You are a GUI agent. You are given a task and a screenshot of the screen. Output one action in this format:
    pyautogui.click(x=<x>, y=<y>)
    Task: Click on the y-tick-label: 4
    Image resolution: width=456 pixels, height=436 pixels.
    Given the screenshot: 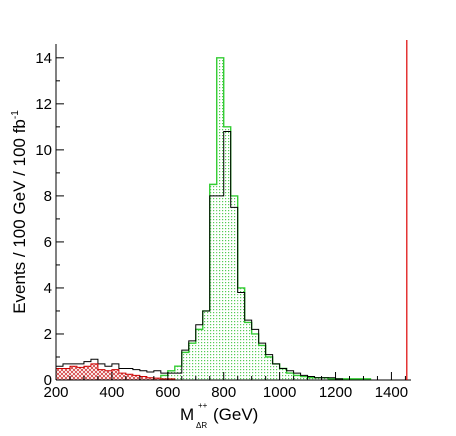 What is the action you would take?
    pyautogui.click(x=48, y=288)
    